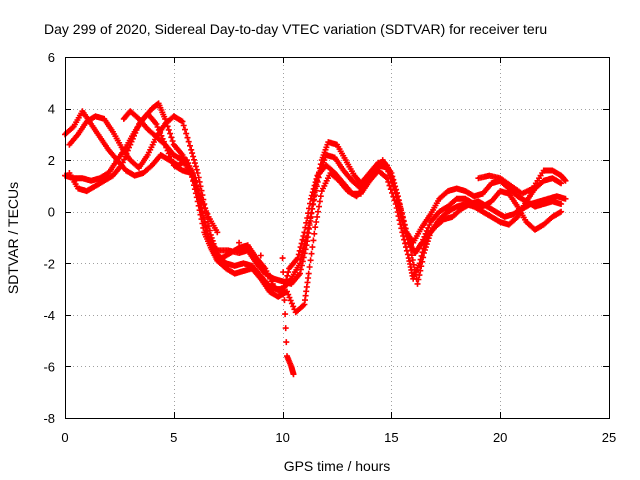  I want to click on x-tick-label: 5, so click(173, 437).